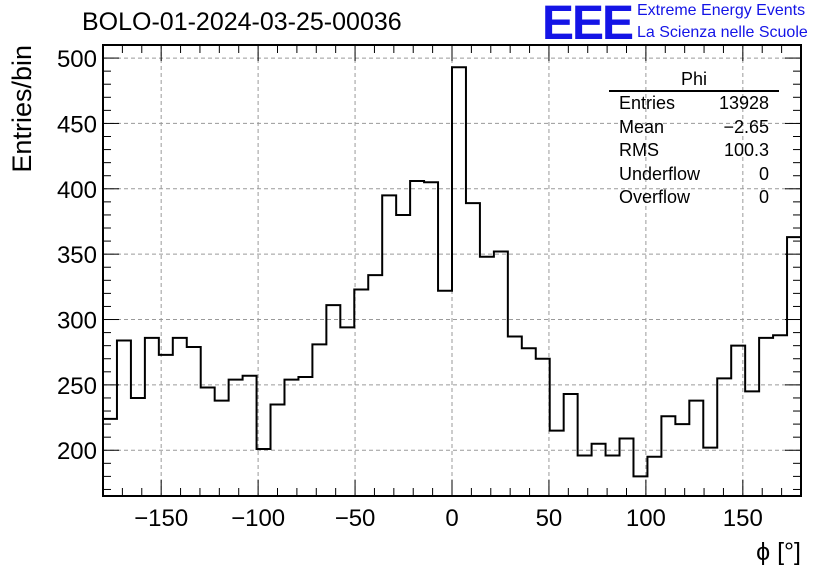 The image size is (836, 572). I want to click on stats-label: Underflow, so click(660, 173).